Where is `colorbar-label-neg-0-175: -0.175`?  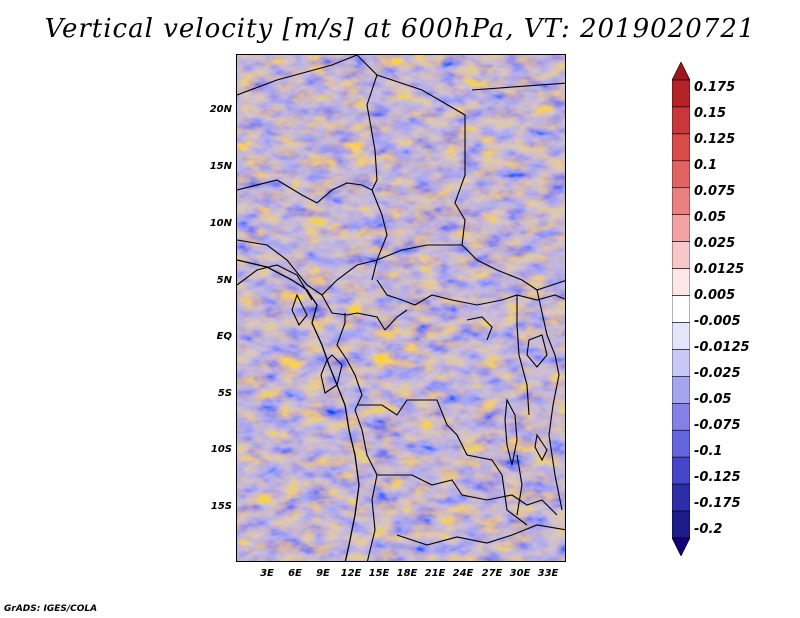 colorbar-label-neg-0-175: -0.175 is located at coordinates (717, 503).